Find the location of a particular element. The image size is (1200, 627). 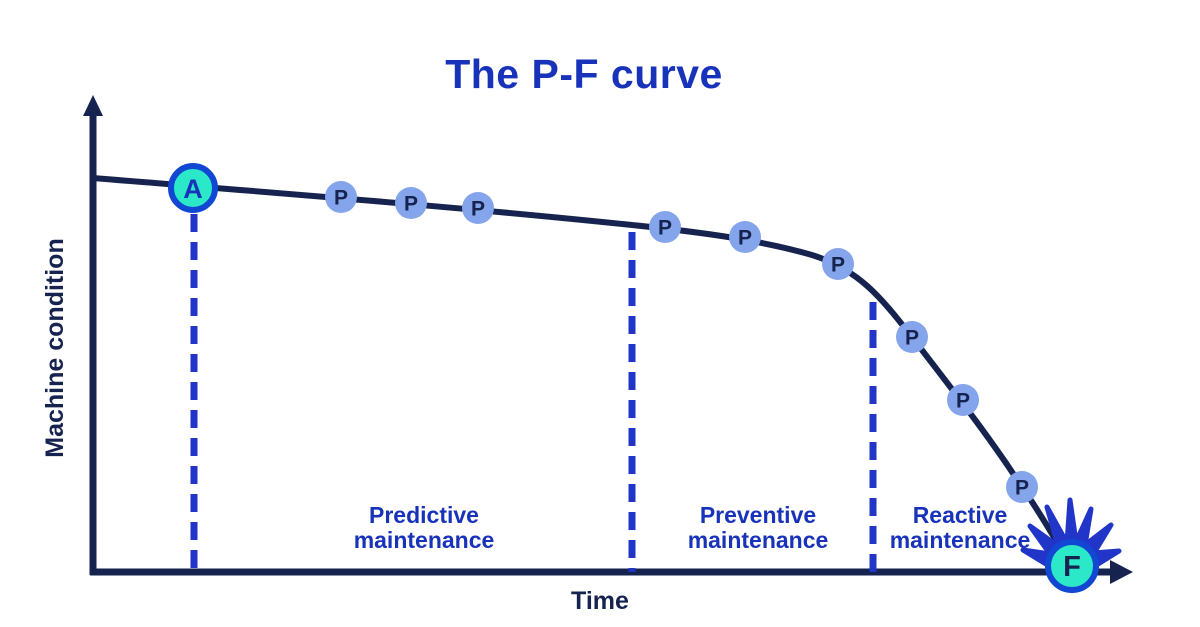

start-marker-label: A is located at coordinates (193, 189).